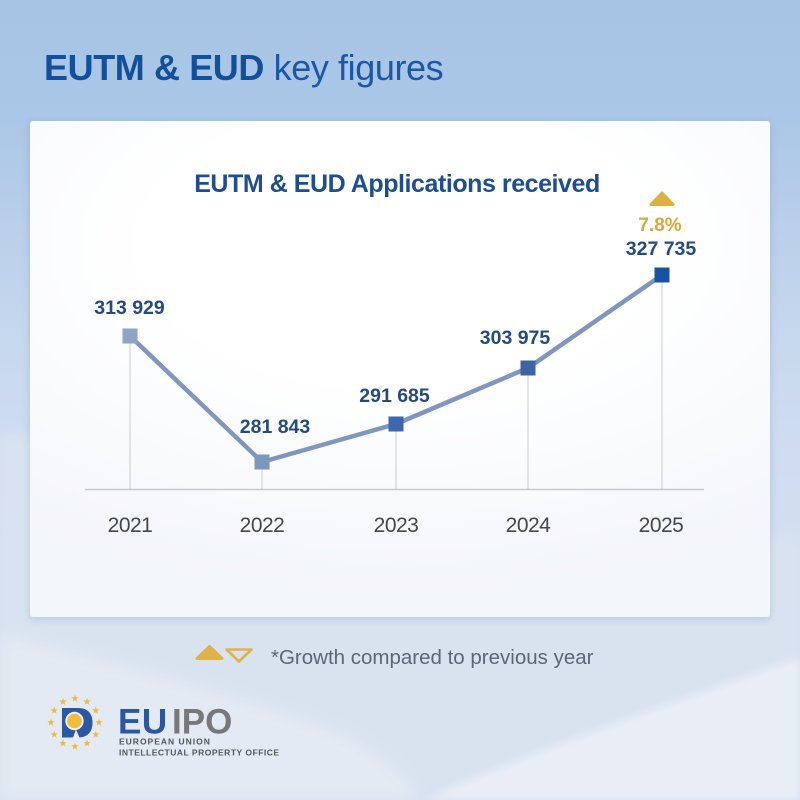 The width and height of the screenshot is (800, 800). I want to click on svg-text:EUTM & EUD Applications receiv: EUTM & EUD Applications received, so click(397, 184).